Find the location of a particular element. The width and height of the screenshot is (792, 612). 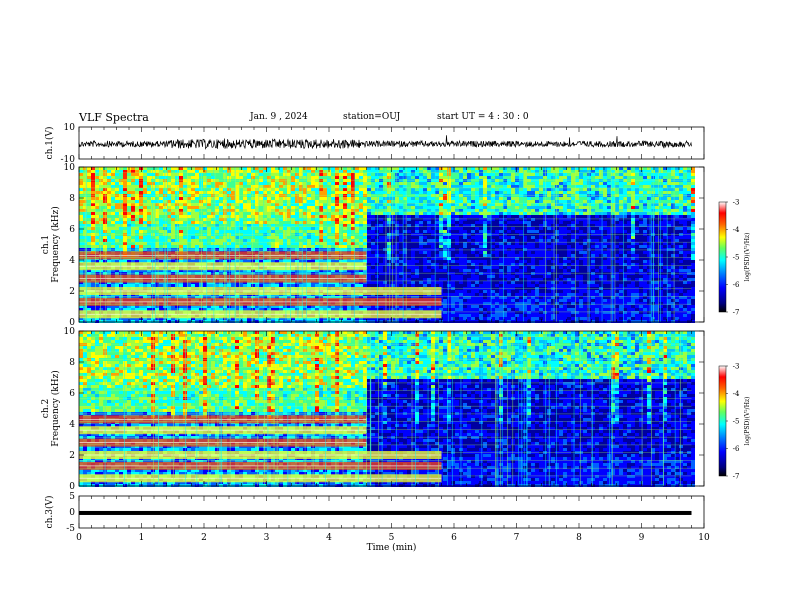

spectrogram-ch2-ylabel-channel: ch.2 is located at coordinates (46, 408).